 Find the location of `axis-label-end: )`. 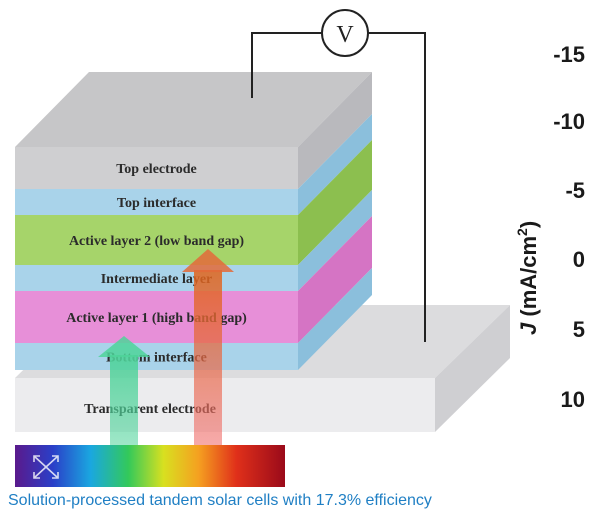

axis-label-end: ) is located at coordinates (528, 224).